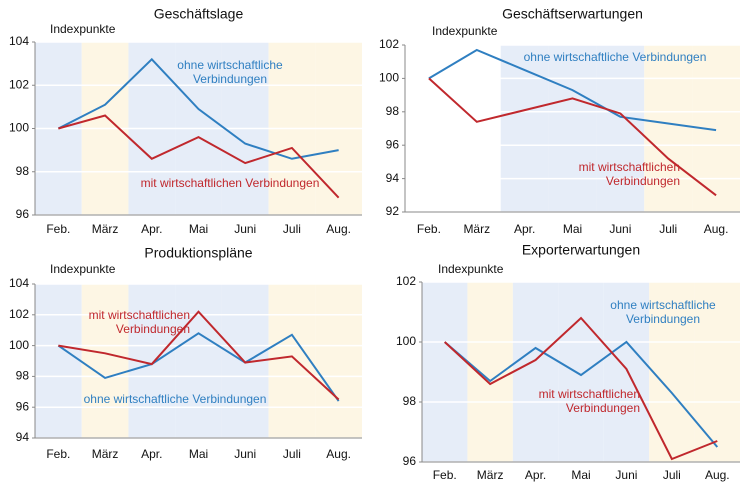 This screenshot has height=488, width=742. Describe the element at coordinates (198, 253) in the screenshot. I see `chart-title: Produktionspläne` at that location.